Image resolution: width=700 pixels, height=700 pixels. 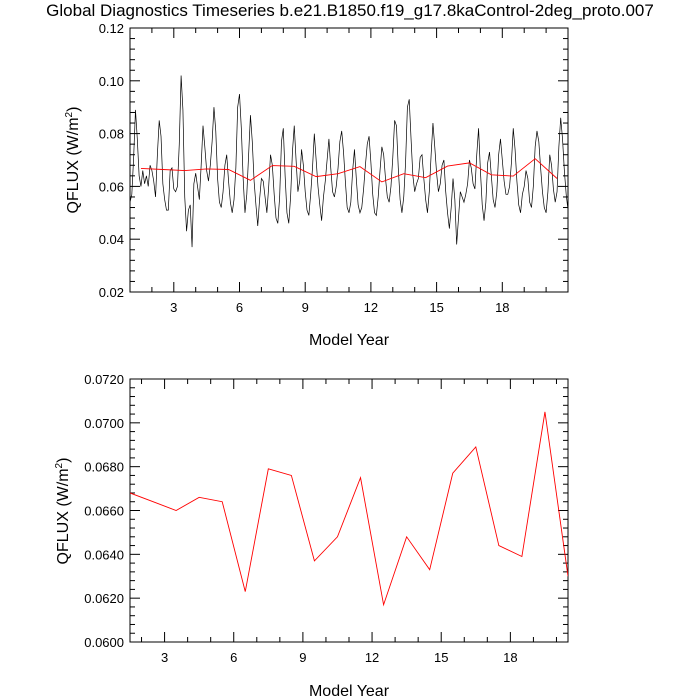 What do you see at coordinates (104, 511) in the screenshot?
I see `y-tick-label: 0.0660` at bounding box center [104, 511].